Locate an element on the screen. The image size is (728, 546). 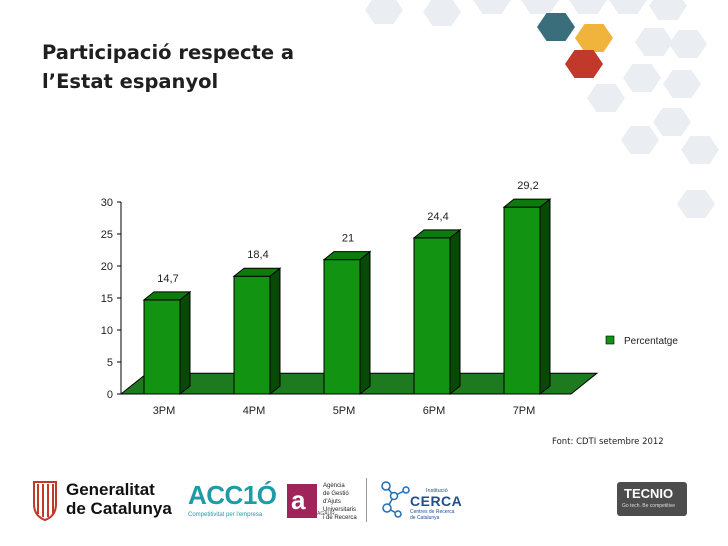
tecnio-name: TECNIO is located at coordinates (649, 493).